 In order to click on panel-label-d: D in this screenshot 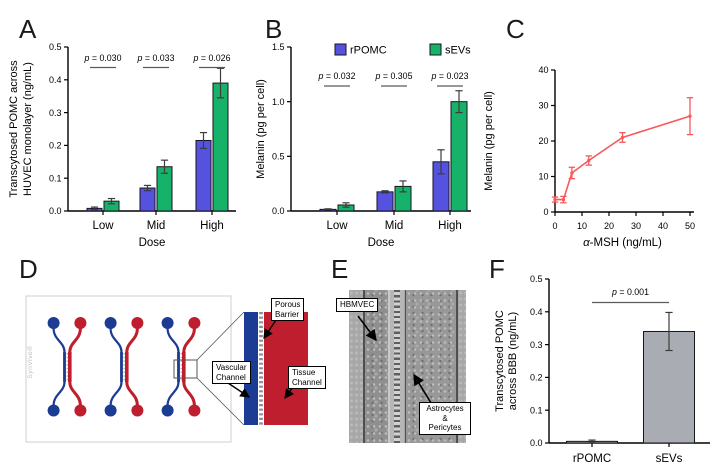, I will do `click(28, 269)`.